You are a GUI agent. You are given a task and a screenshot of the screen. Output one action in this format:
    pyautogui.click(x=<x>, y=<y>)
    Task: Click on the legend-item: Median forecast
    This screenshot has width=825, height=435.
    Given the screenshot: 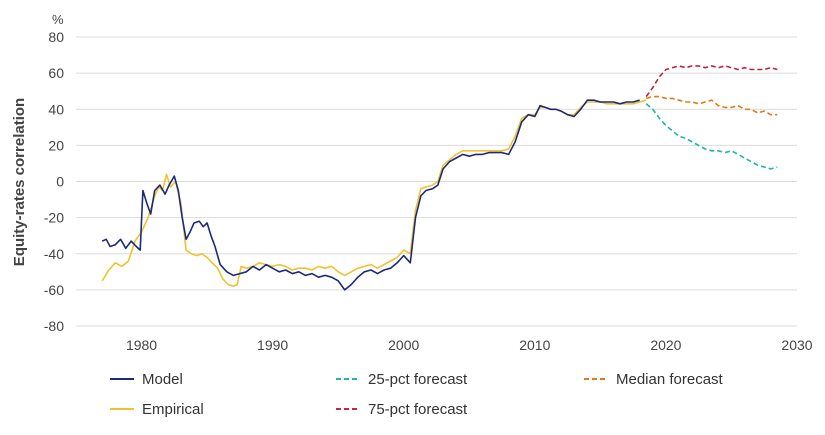 What is the action you would take?
    pyautogui.click(x=654, y=379)
    